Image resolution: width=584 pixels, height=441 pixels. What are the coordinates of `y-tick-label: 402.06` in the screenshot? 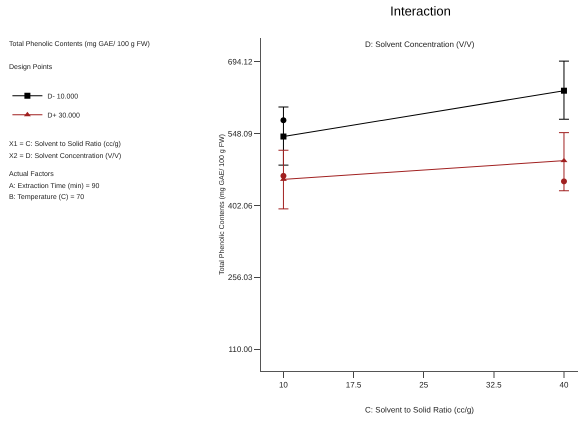 It's located at (240, 205).